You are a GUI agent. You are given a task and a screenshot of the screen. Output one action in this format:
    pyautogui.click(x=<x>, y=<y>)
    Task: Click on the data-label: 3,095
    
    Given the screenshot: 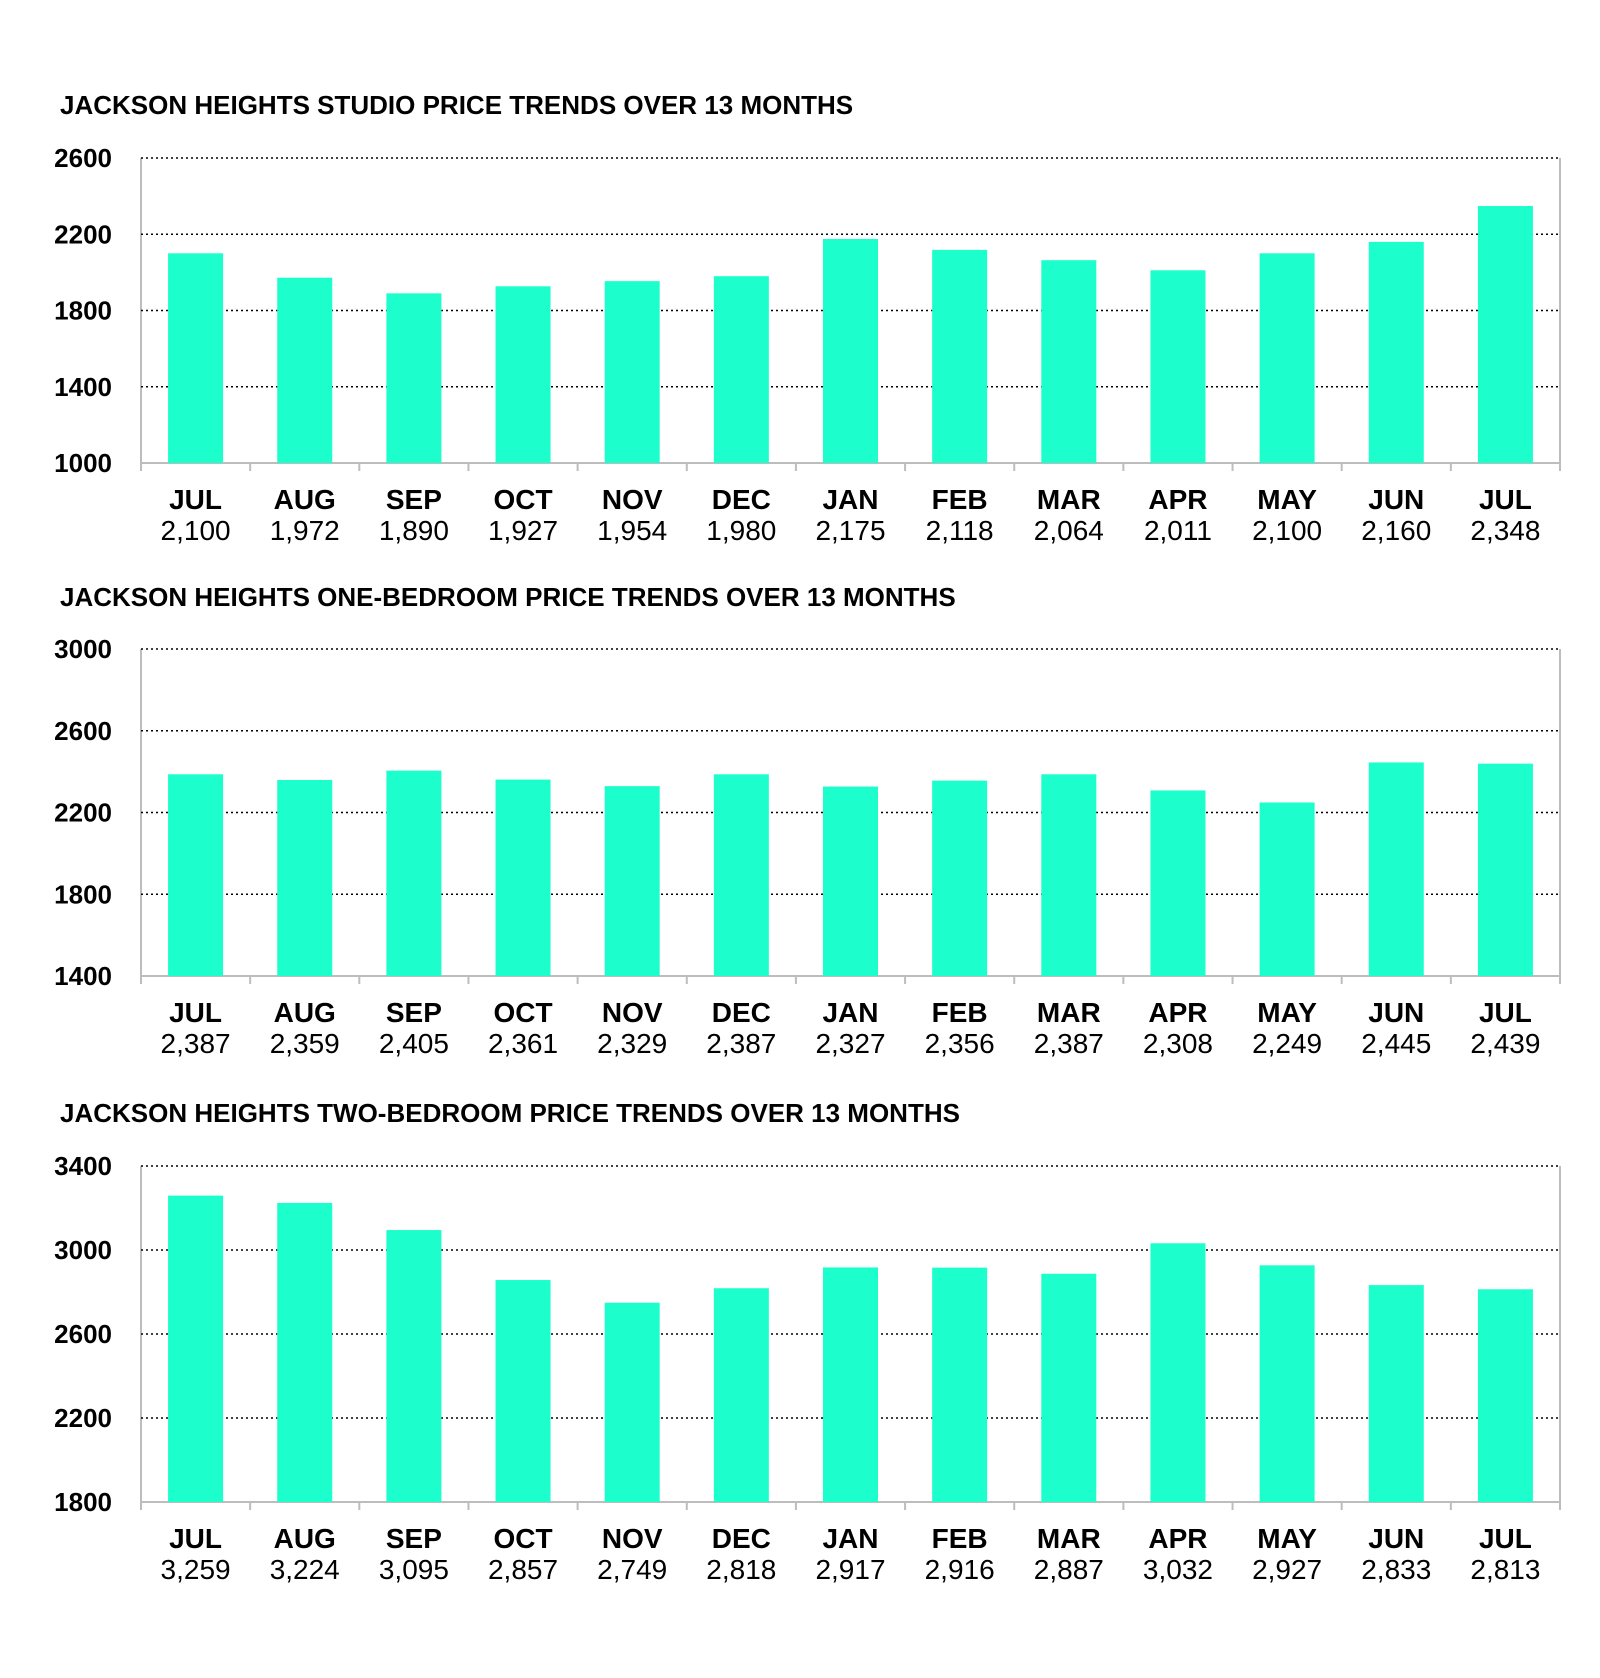 What is the action you would take?
    pyautogui.click(x=414, y=1569)
    